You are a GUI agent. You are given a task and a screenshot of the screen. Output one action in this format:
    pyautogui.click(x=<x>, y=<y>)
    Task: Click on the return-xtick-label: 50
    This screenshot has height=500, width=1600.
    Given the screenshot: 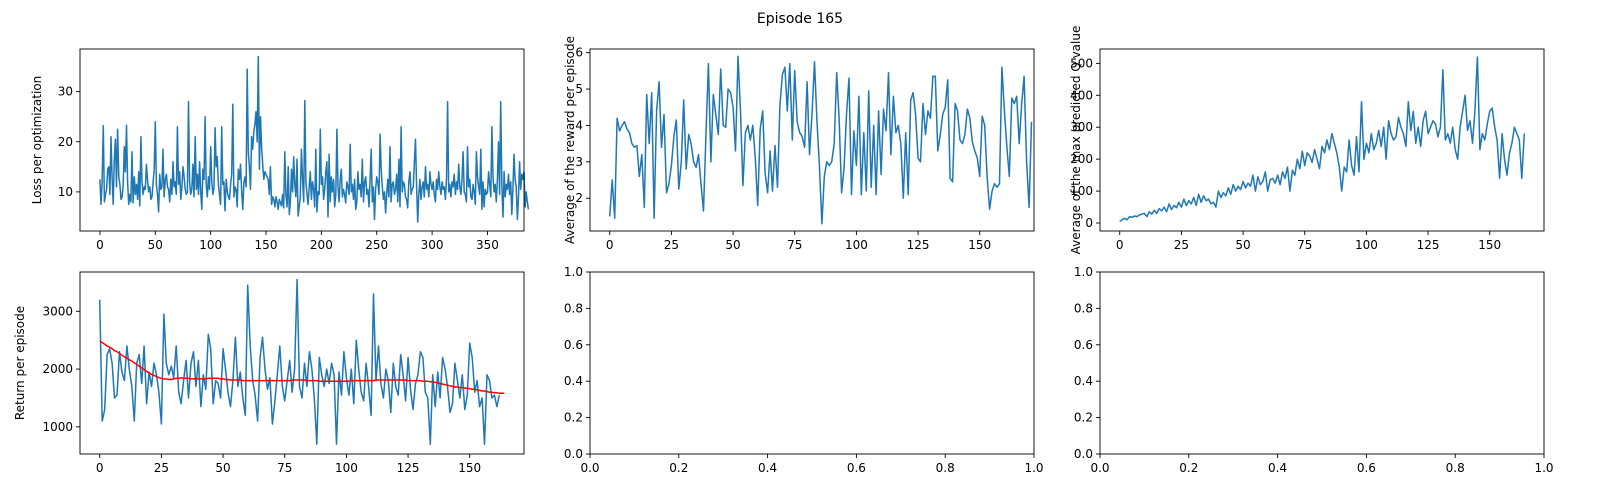 What is the action you would take?
    pyautogui.click(x=222, y=468)
    